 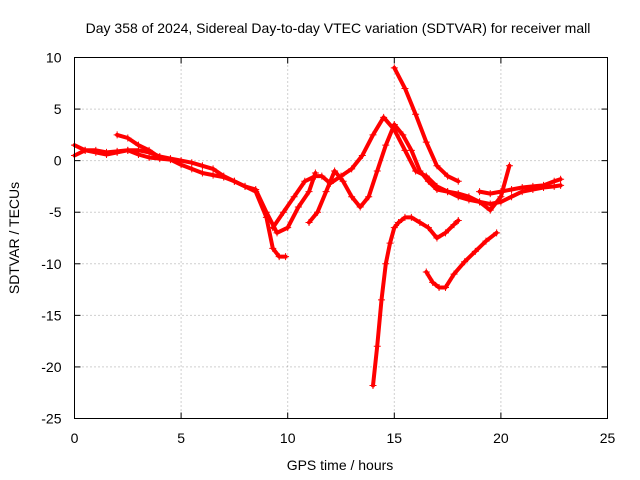 I want to click on x-tick-label: 20, so click(x=501, y=438).